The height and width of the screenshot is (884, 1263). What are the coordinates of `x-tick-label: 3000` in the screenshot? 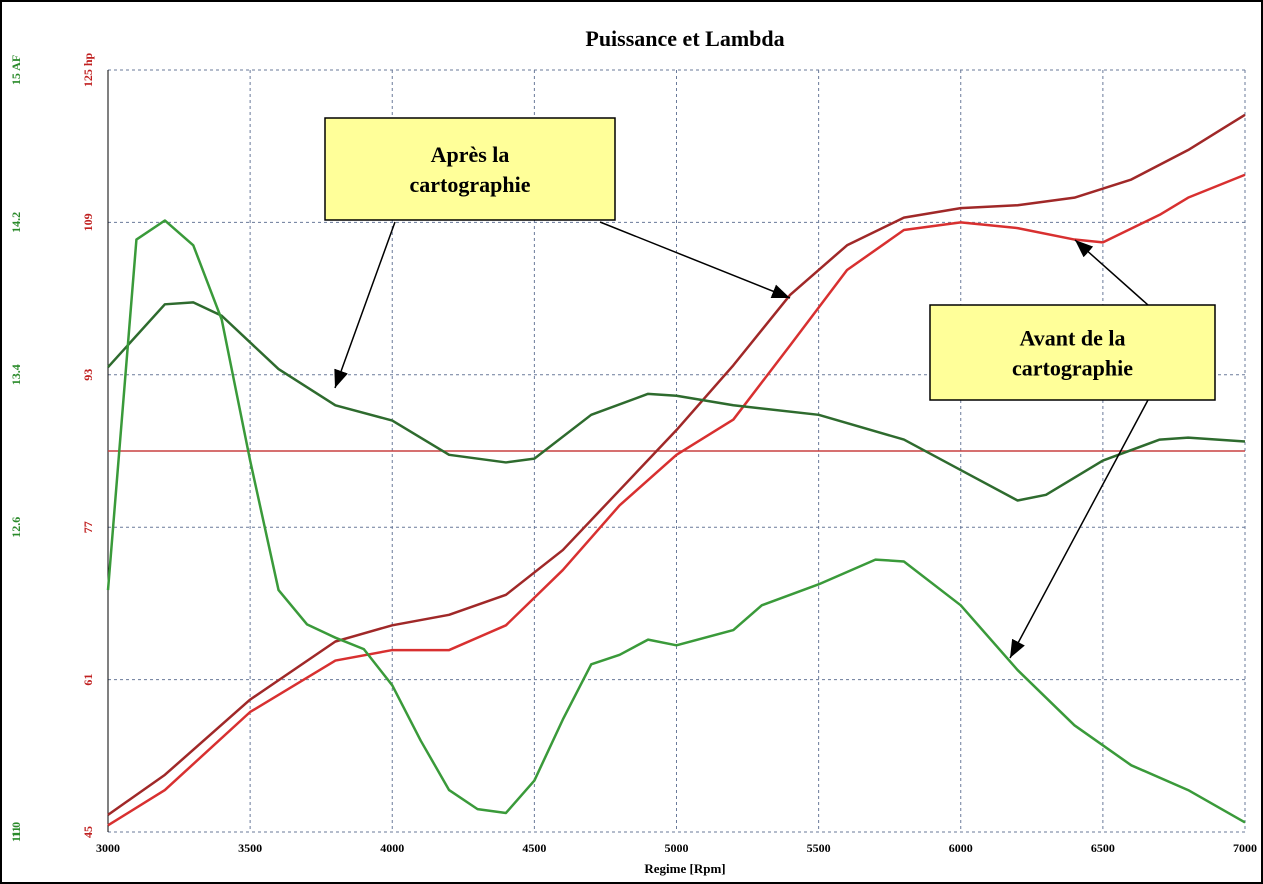 It's located at (108, 848).